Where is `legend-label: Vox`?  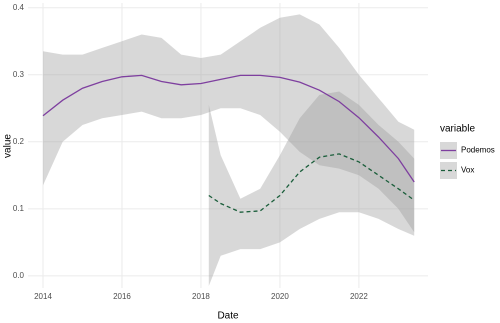
legend-label: Vox is located at coordinates (467, 170).